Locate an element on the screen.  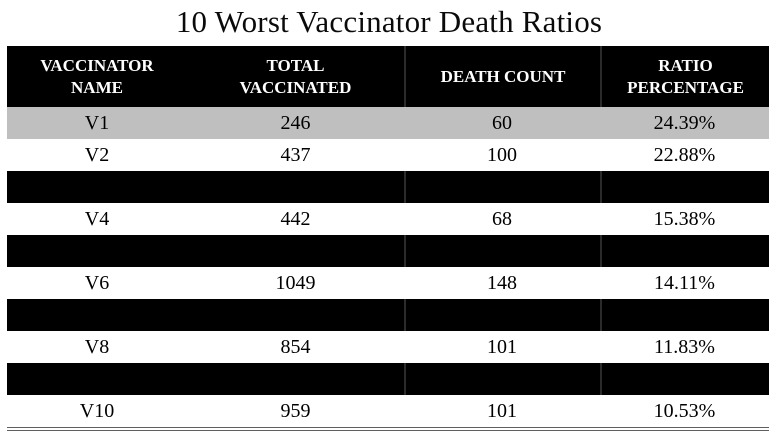
cell-total-vaccinated: 959 is located at coordinates (295, 410).